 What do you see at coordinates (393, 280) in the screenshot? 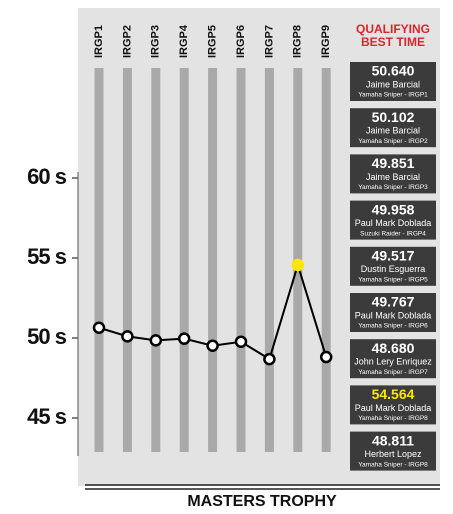
I see `bike-name: Yamaha Sniper - IRGP5` at bounding box center [393, 280].